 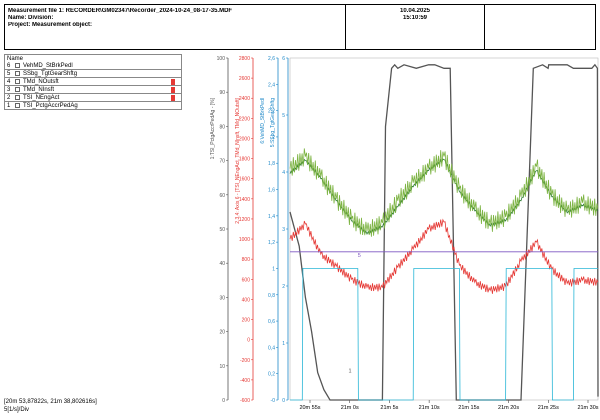 What do you see at coordinates (244, 240) in the screenshot?
I see `axis-tick-label: 1000` at bounding box center [244, 240].